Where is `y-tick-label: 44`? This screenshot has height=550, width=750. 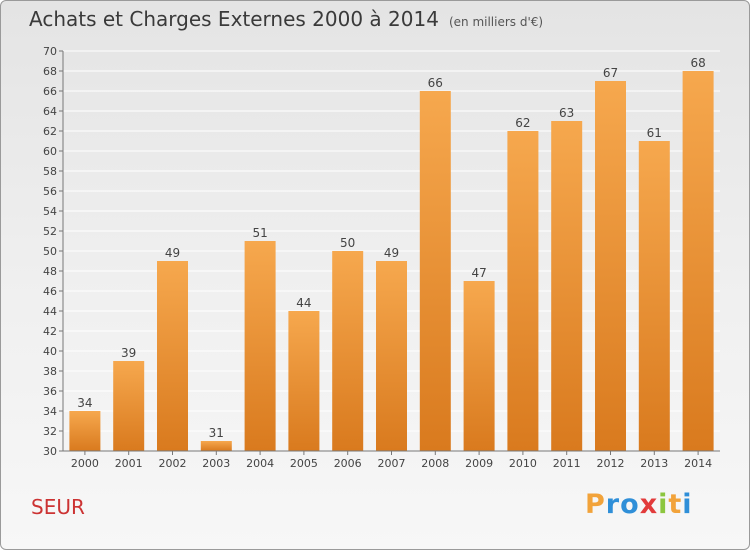
y-tick-label: 44 is located at coordinates (50, 311).